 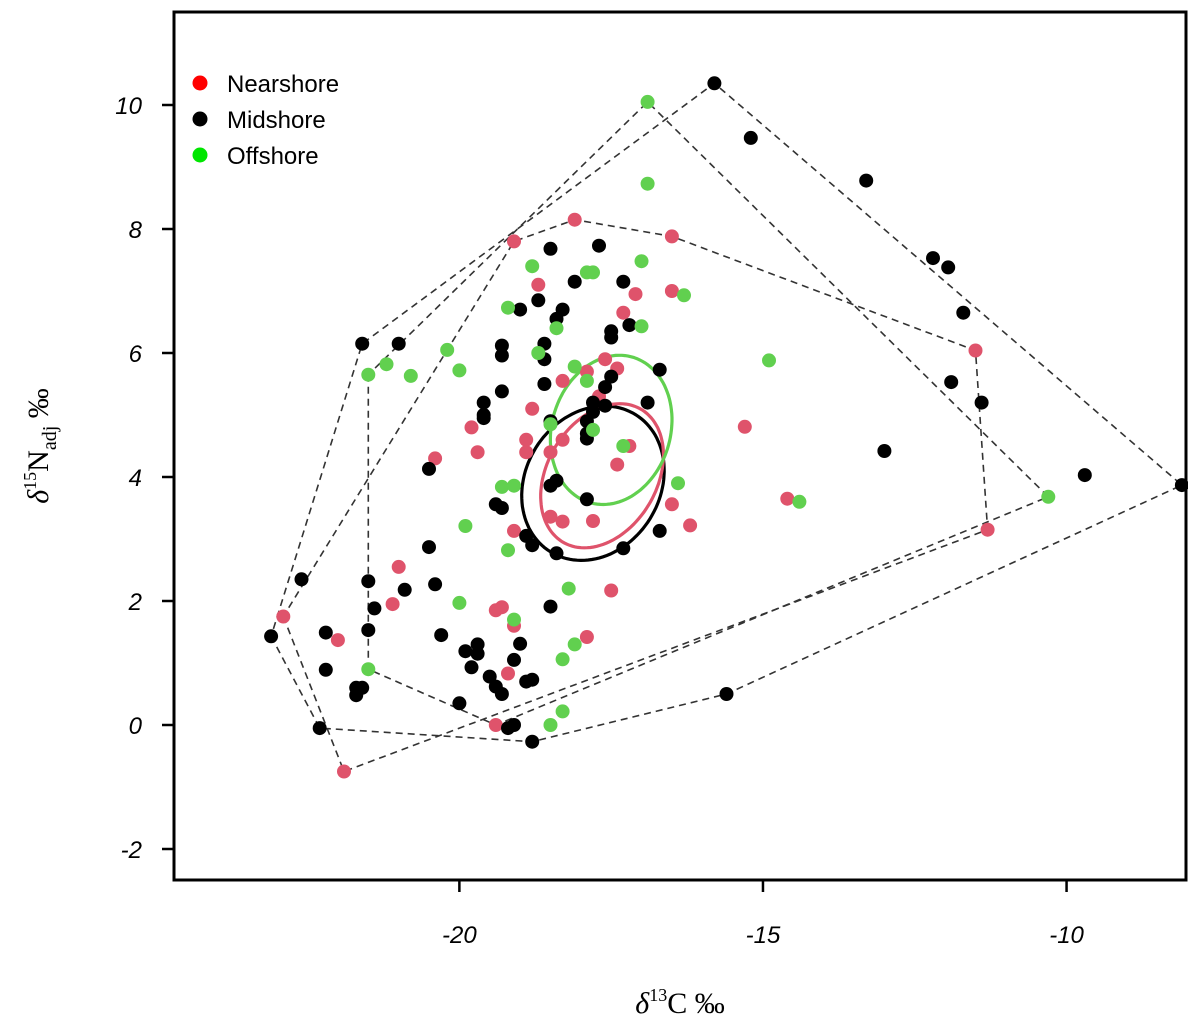 I want to click on x-axis-mass: 13, so click(x=658, y=995).